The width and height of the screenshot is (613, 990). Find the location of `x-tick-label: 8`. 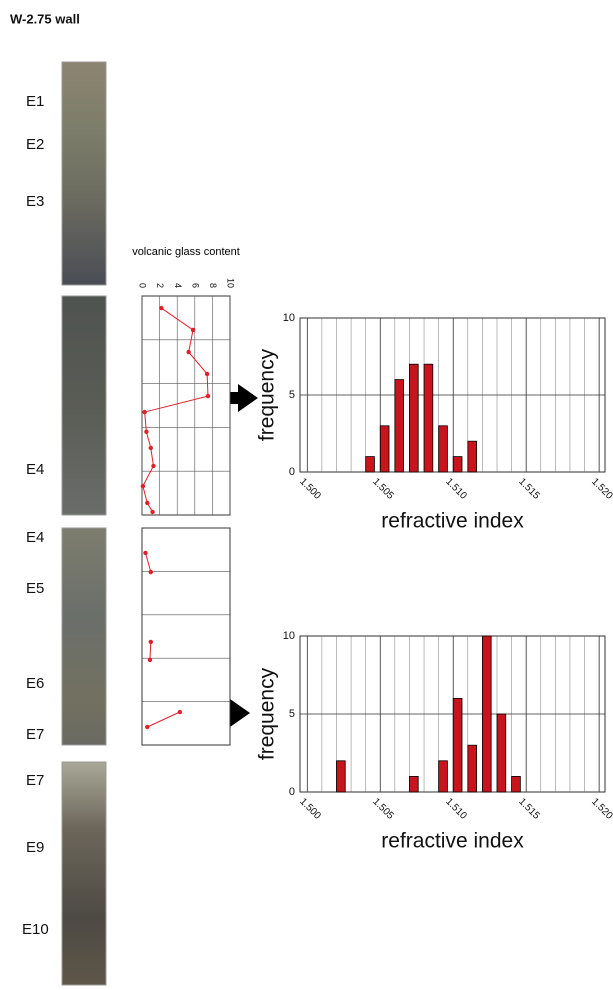

x-tick-label: 8 is located at coordinates (213, 285).